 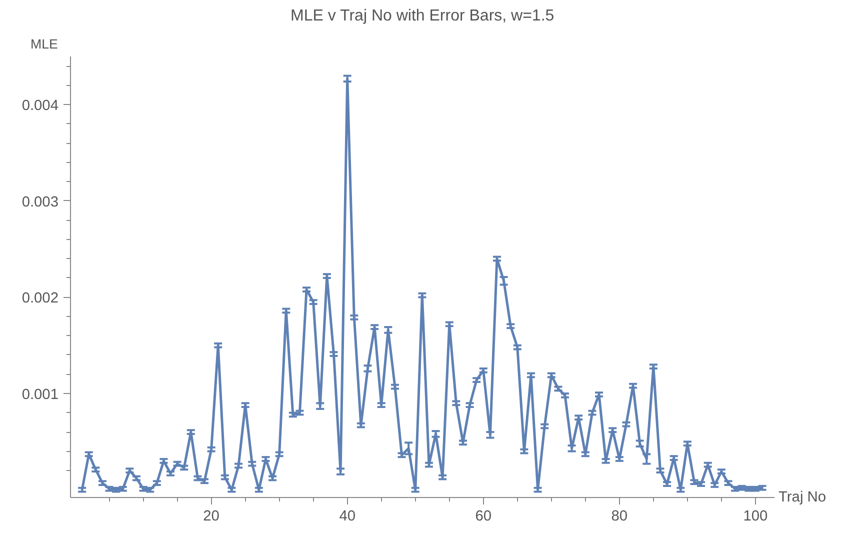 I want to click on y-tick-label: 0.002, so click(x=40, y=298).